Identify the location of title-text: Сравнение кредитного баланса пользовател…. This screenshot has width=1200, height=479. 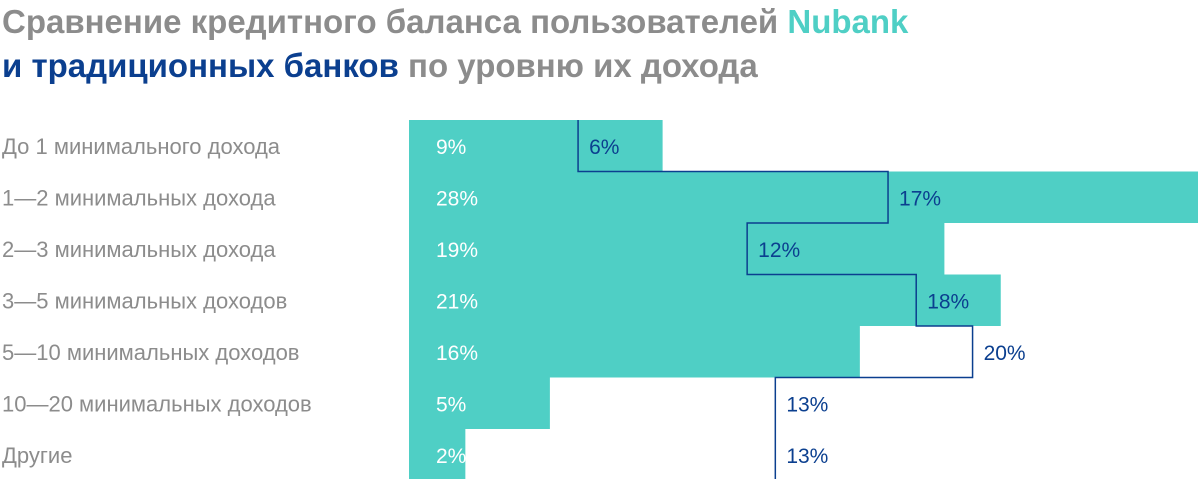
(395, 21).